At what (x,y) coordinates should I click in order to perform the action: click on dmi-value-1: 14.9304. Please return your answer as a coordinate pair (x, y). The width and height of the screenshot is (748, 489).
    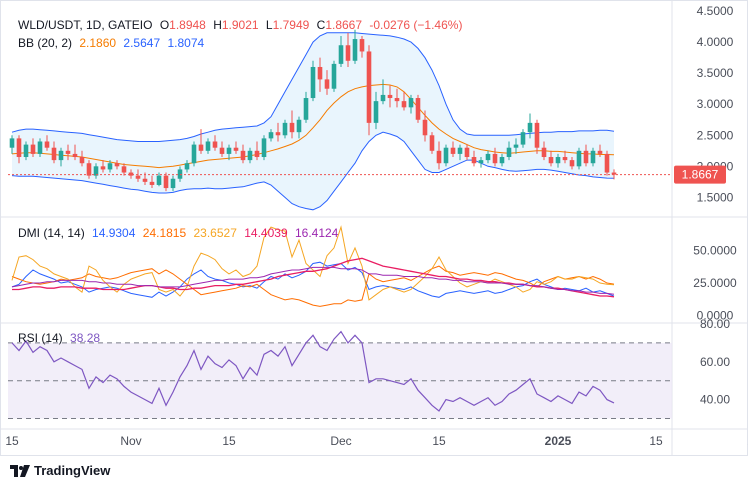
    Looking at the image, I should click on (114, 233).